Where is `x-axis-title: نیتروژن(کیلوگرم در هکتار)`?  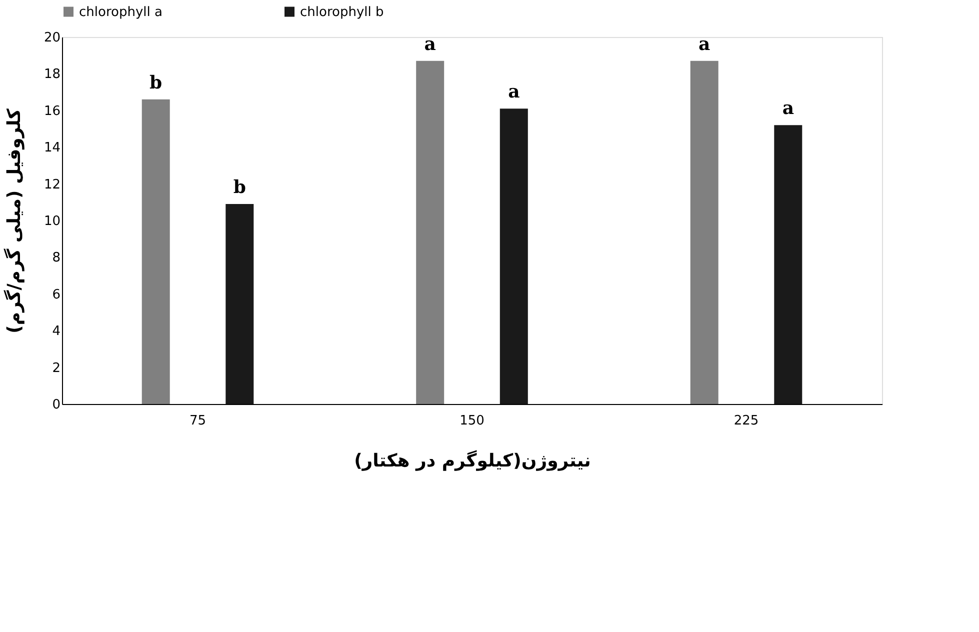 x-axis-title: نیتروژن(کیلوگرم در هکتار) is located at coordinates (472, 461).